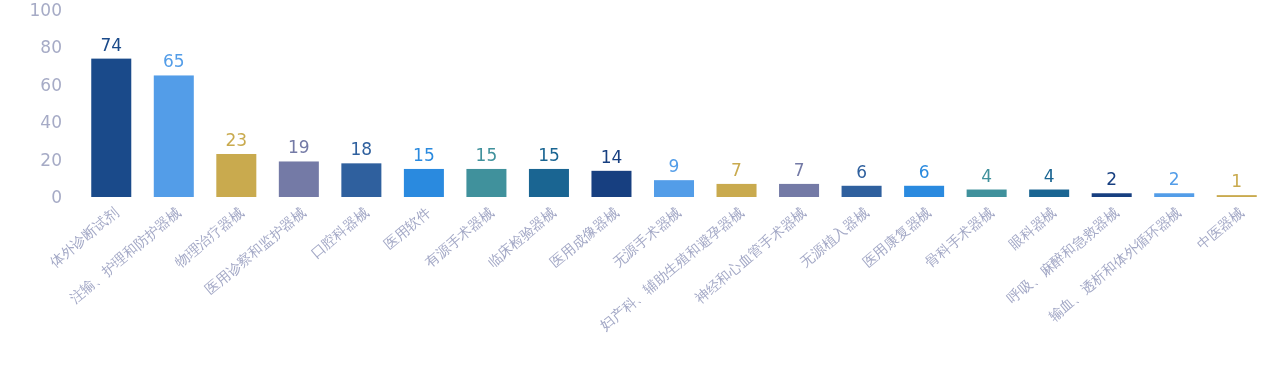  What do you see at coordinates (1220, 228) in the screenshot?
I see `x-tick-label: 中医器械` at bounding box center [1220, 228].